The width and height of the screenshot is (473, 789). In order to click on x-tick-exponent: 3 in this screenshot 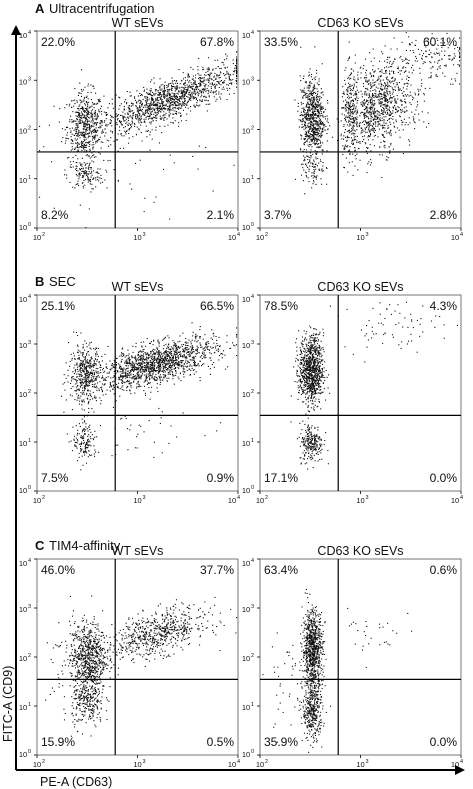, I will do `click(144, 235)`.